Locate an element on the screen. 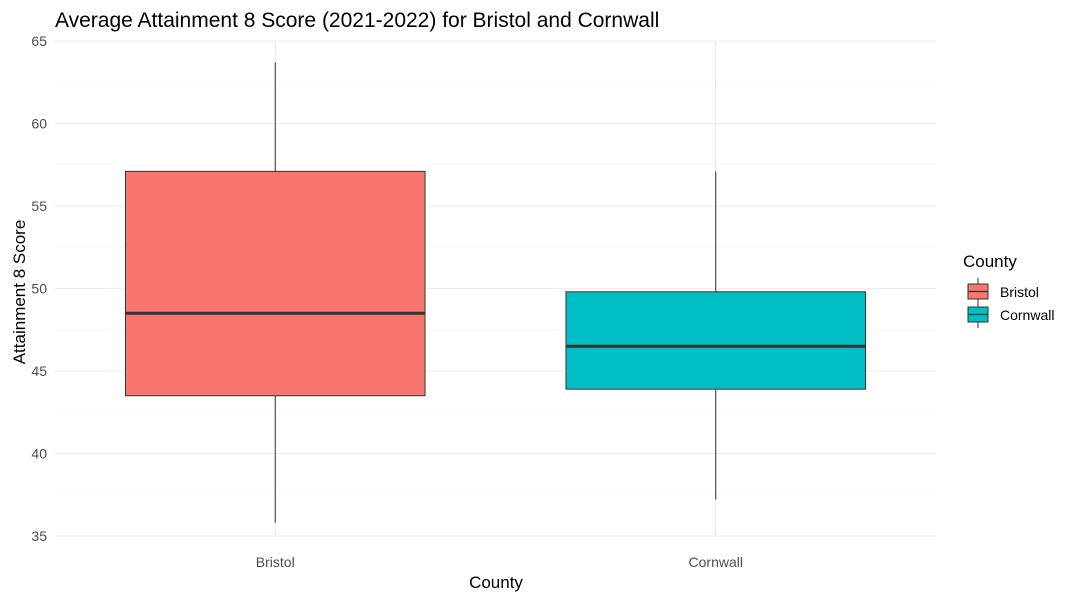  y-axis-ticks: 35 40 45 50 55 60 65 is located at coordinates (39, 288).